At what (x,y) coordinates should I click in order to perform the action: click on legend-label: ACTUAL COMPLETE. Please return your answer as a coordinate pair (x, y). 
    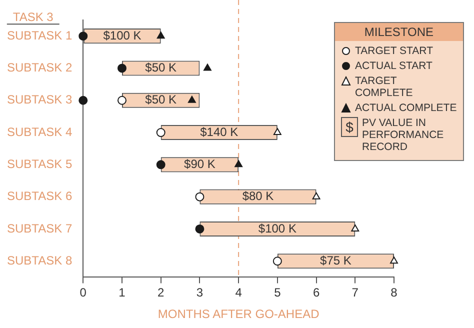
    Looking at the image, I should click on (406, 108).